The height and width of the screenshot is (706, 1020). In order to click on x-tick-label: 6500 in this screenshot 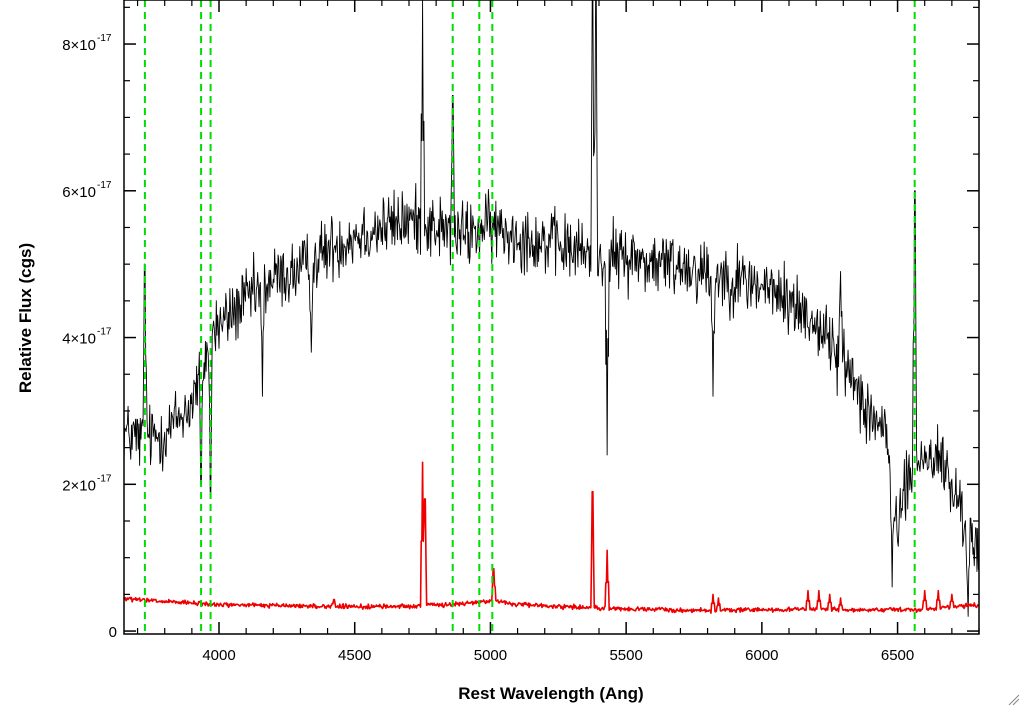, I will do `click(897, 655)`.